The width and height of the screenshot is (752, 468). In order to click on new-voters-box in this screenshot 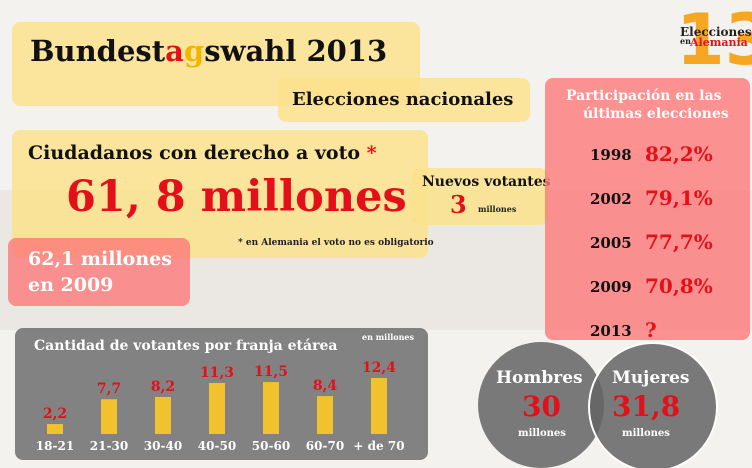, I will do `click(480, 196)`.